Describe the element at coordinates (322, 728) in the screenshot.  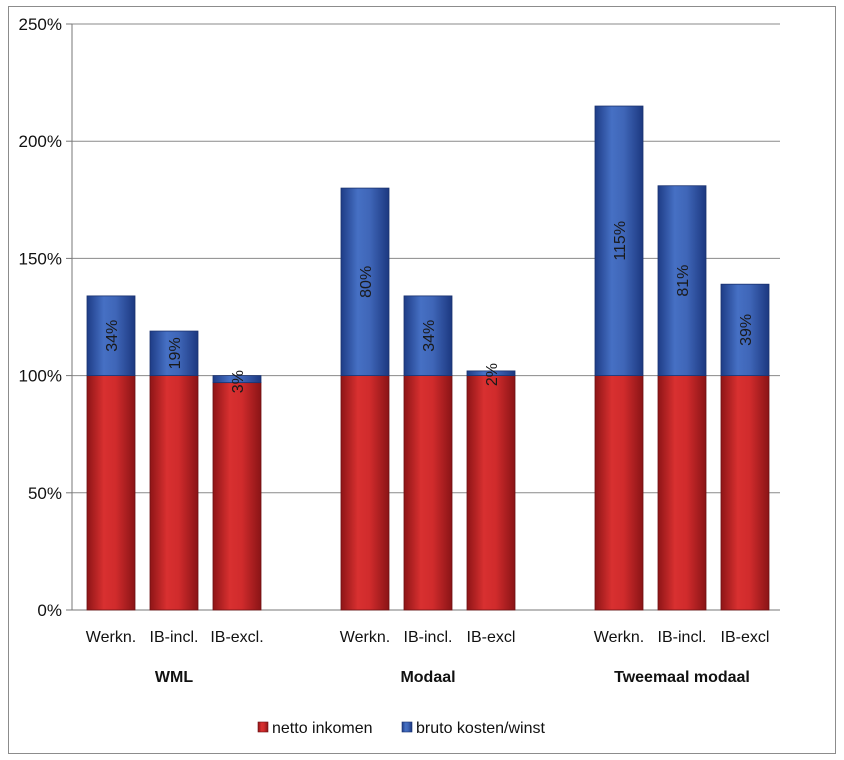
I see `legend-label-netto: netto inkomen` at that location.